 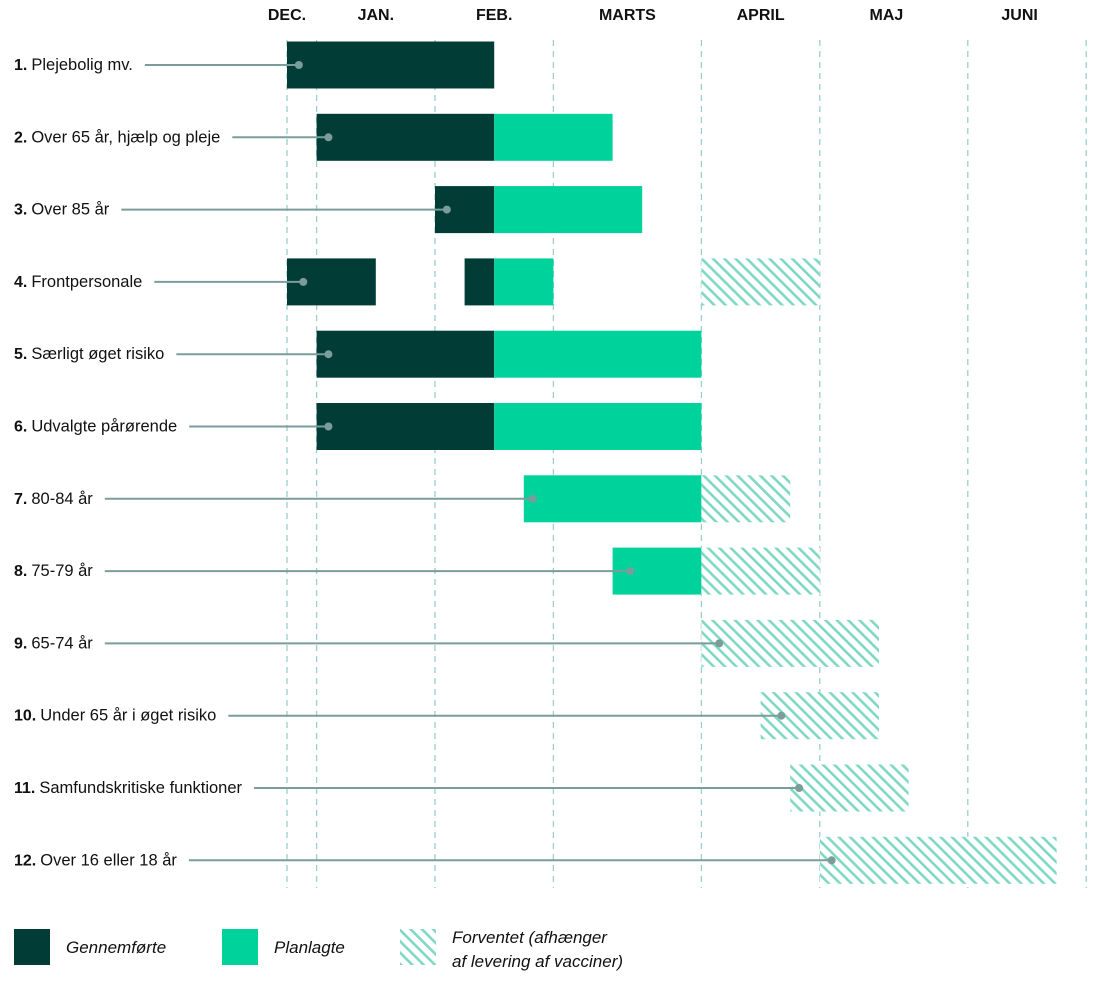 I want to click on row-label-7: 80-84 år, so click(x=62, y=499).